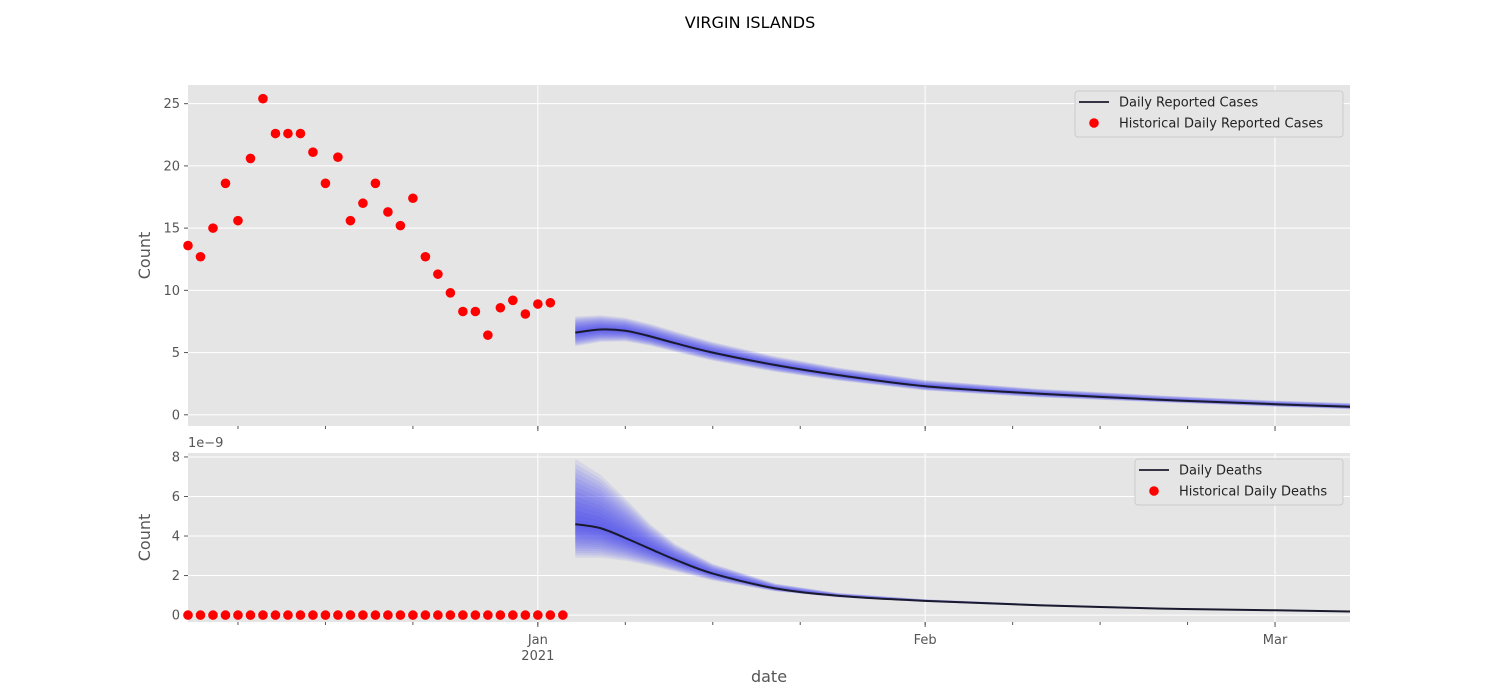  Describe the element at coordinates (537, 656) in the screenshot. I see `x-tick-sublabel: 2021` at that location.